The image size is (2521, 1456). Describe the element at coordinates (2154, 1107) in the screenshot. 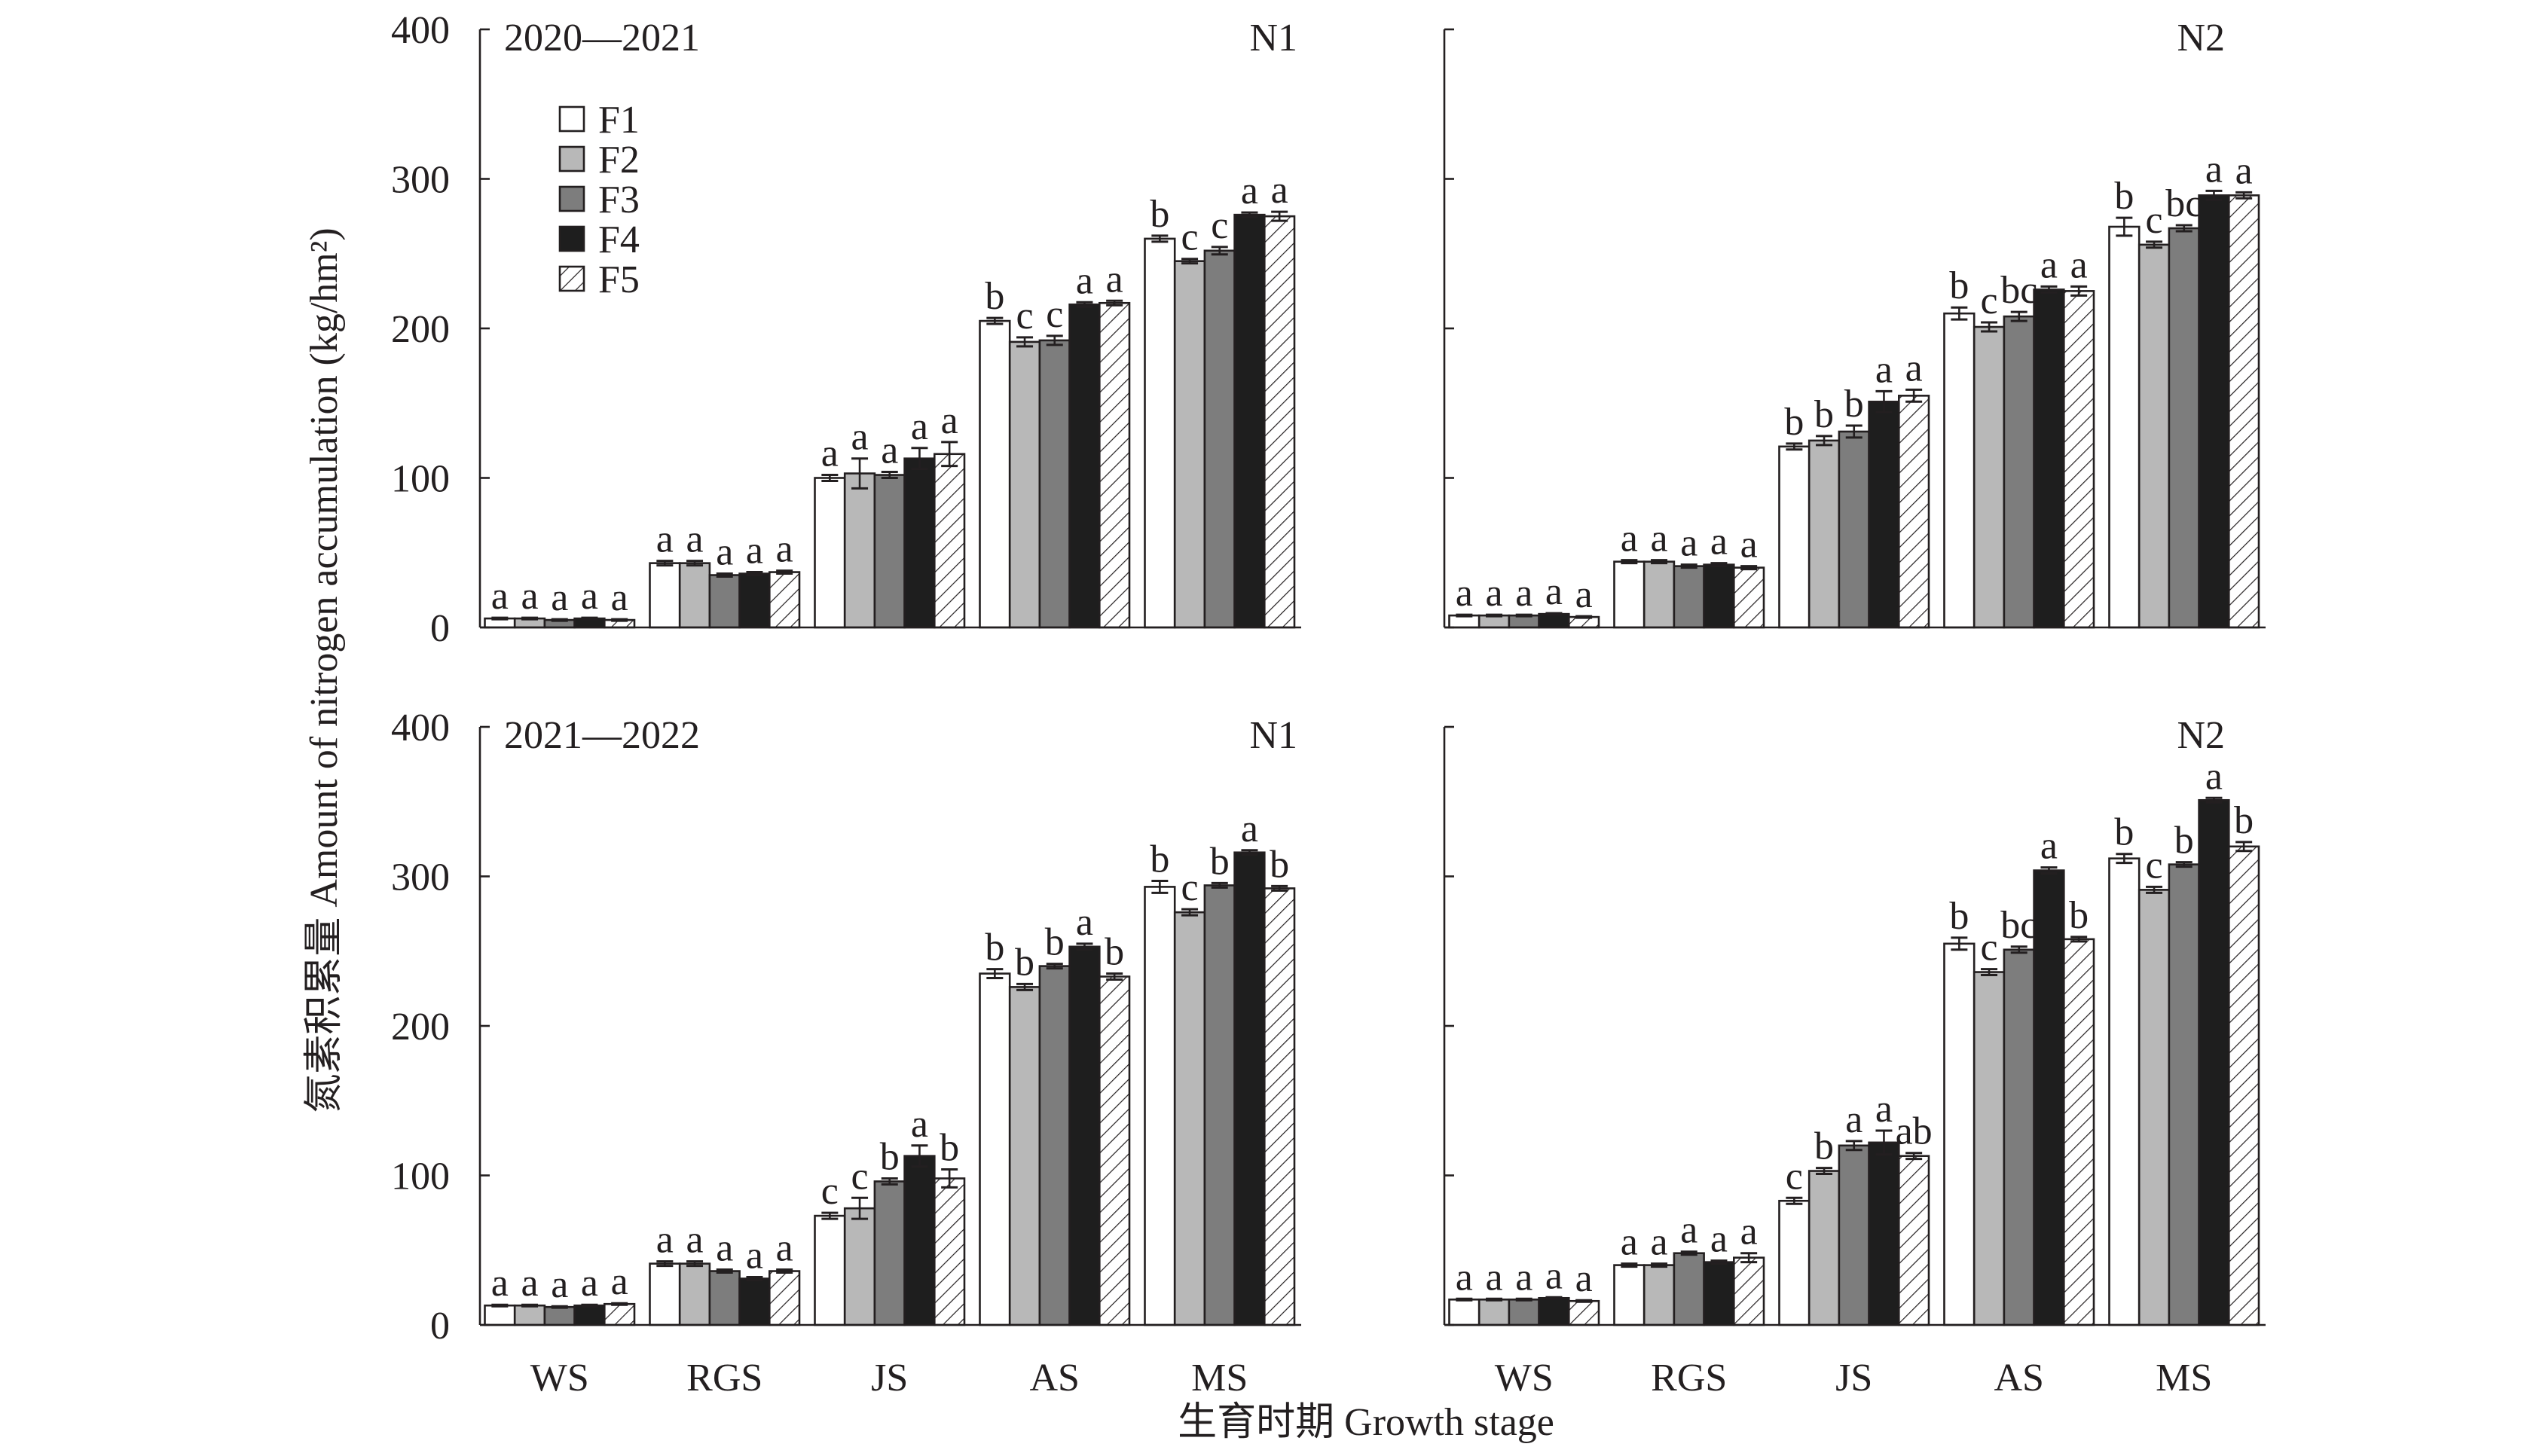

I see `bar-F2-MS` at that location.